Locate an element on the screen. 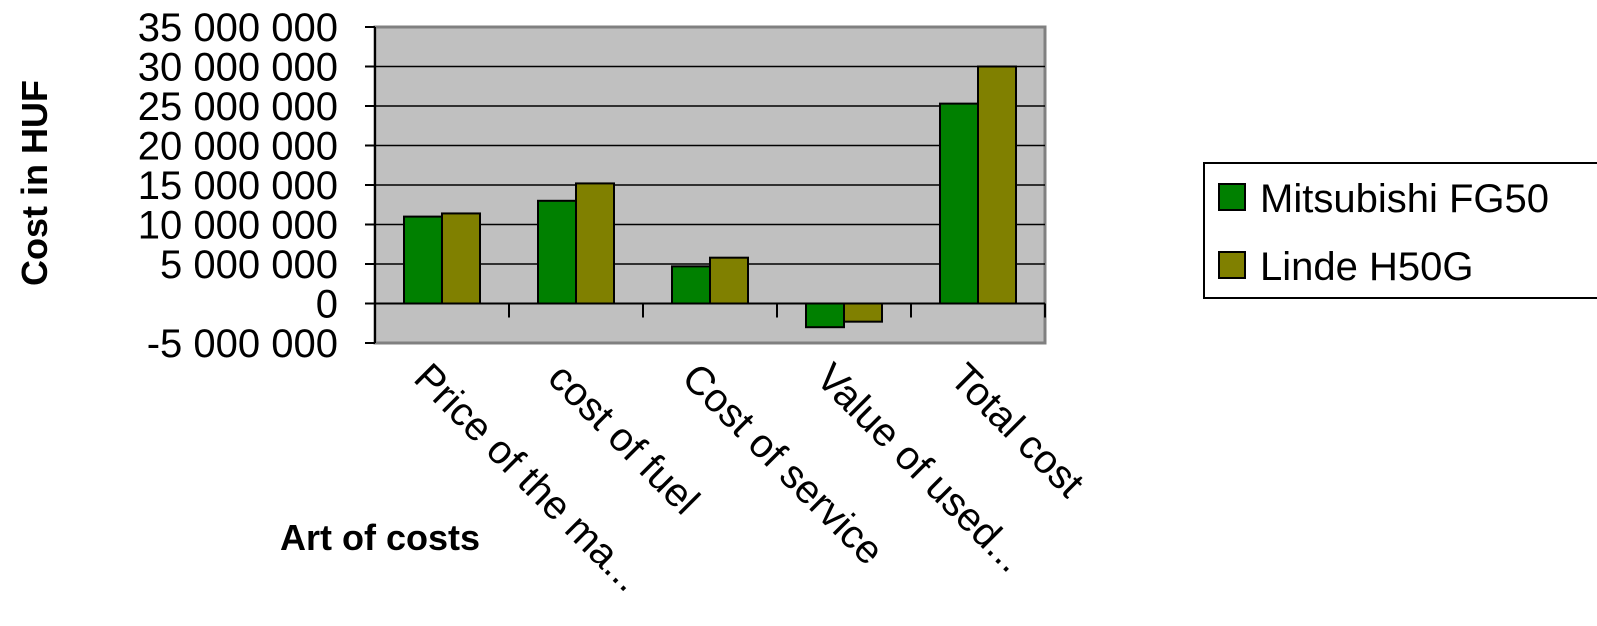 The image size is (1597, 626). legend: Mitsubishi FG50 Linde H50G is located at coordinates (1400, 230).